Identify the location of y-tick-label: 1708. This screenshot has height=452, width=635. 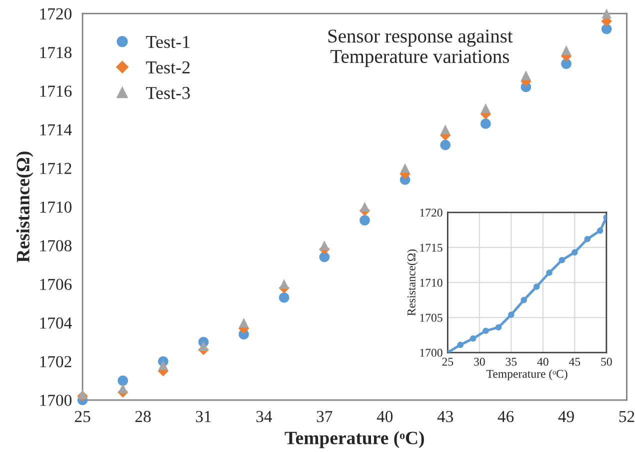
(56, 246).